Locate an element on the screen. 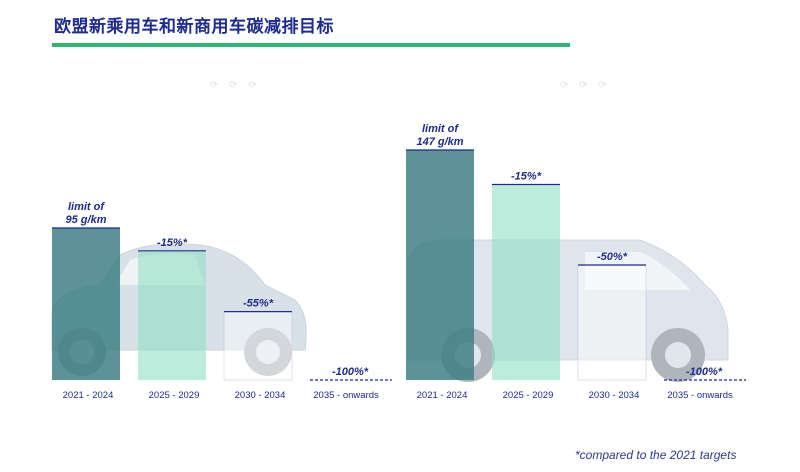 The width and height of the screenshot is (800, 472). bar-label: -50%* is located at coordinates (612, 257).